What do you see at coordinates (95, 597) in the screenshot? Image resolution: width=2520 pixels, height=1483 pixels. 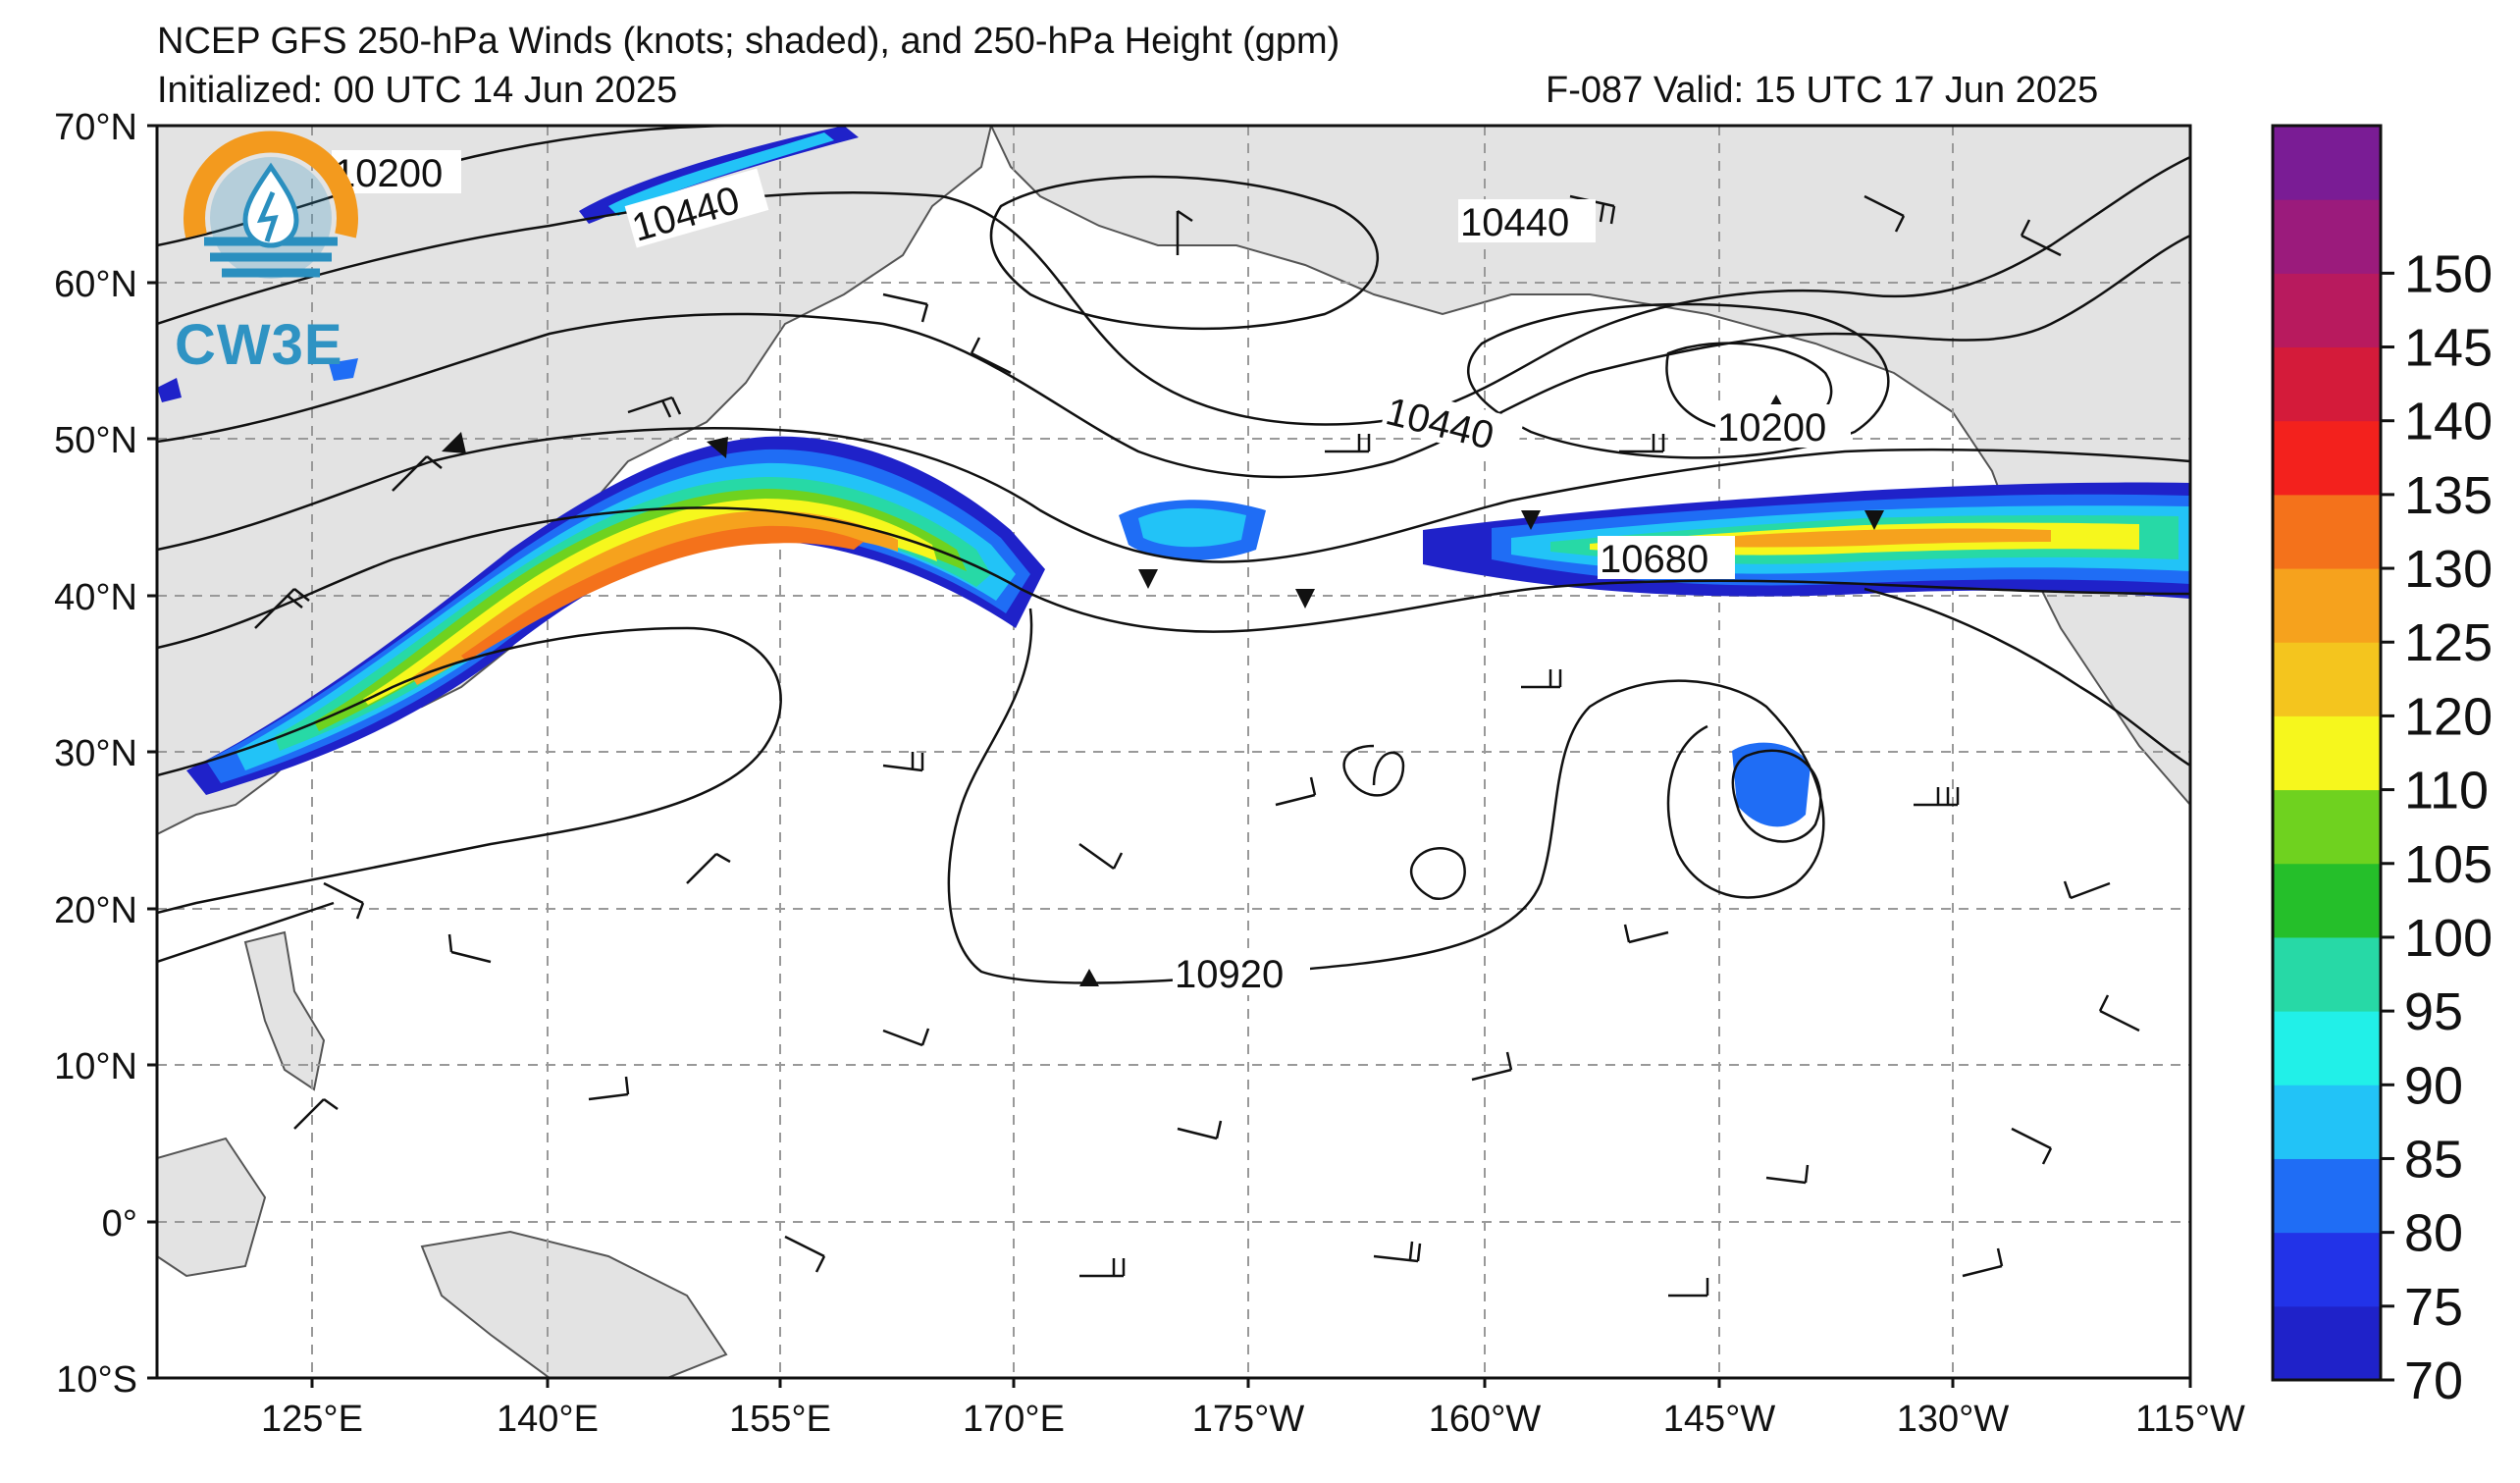 I see `lat-label: 40°N` at bounding box center [95, 597].